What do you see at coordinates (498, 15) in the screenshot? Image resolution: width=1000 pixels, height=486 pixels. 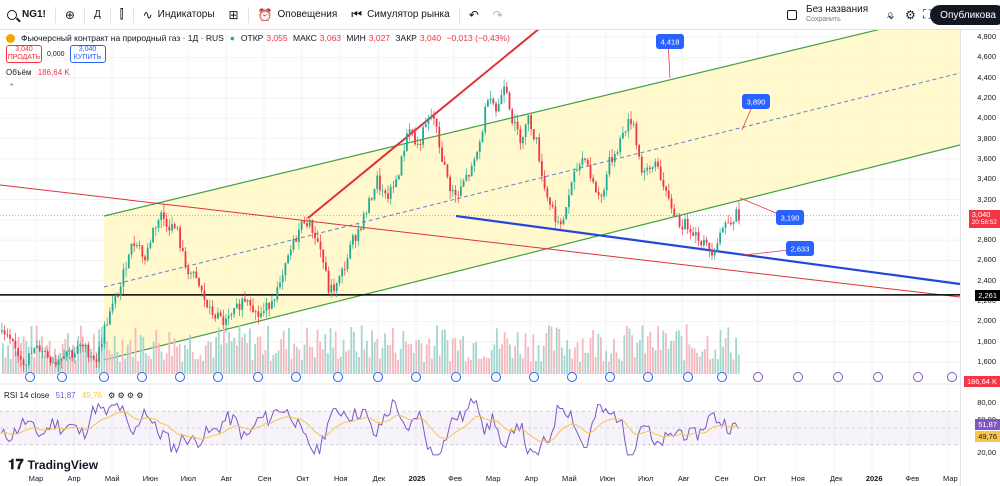 I see `redo-button: ↷` at bounding box center [498, 15].